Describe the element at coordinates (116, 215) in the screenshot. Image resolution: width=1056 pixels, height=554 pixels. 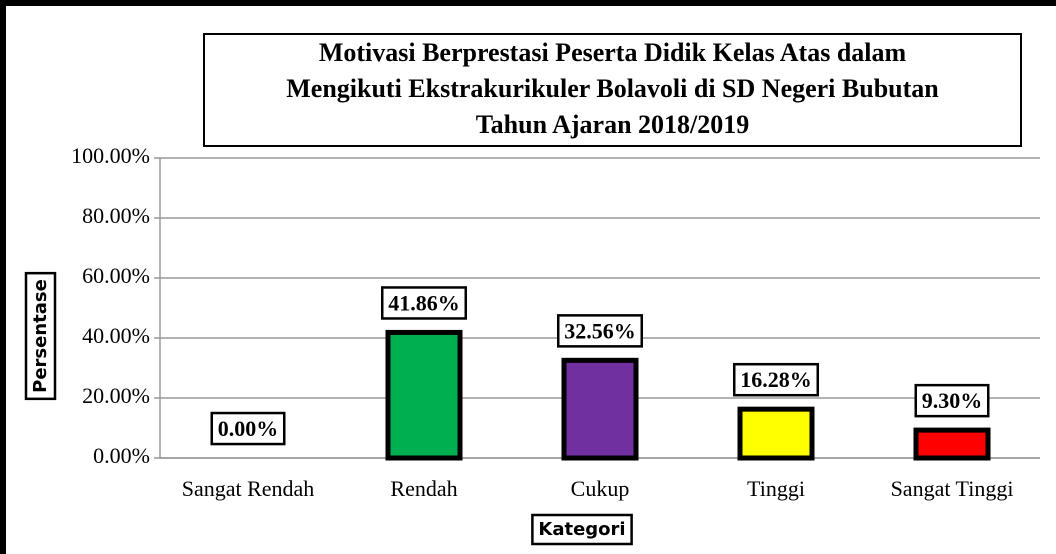
I see `y-tick-label: 80.00%` at that location.